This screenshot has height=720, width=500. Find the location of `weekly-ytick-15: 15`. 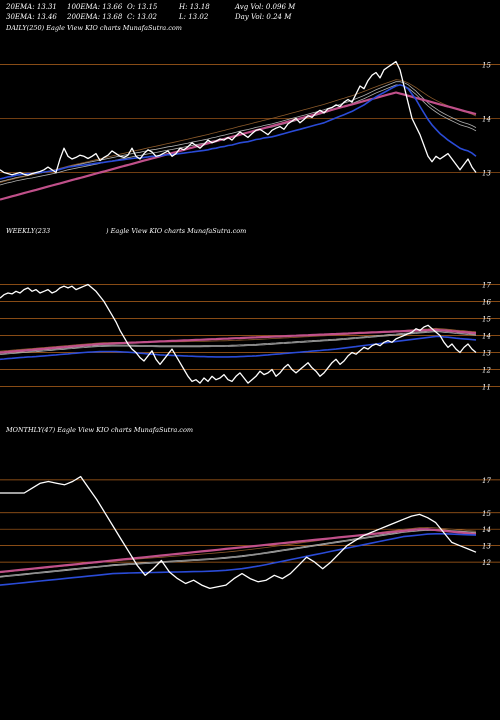

weekly-ytick-15: 15 is located at coordinates (486, 320).